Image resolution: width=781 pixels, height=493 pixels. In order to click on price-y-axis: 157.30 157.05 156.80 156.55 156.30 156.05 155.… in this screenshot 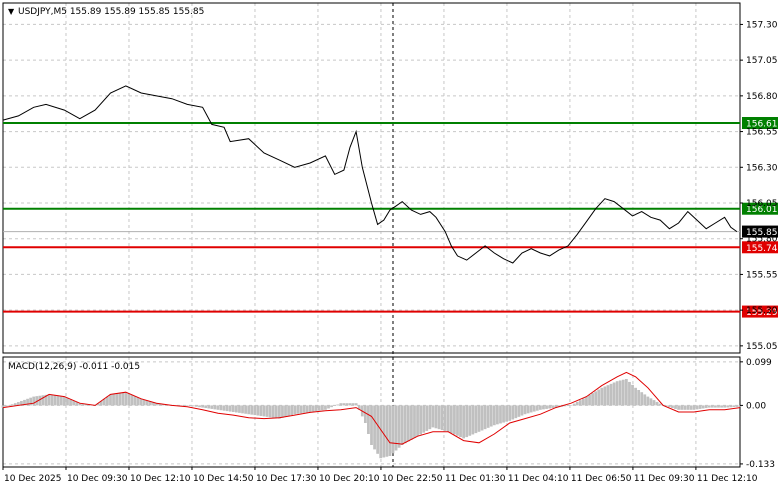, I will do `click(759, 186)`.